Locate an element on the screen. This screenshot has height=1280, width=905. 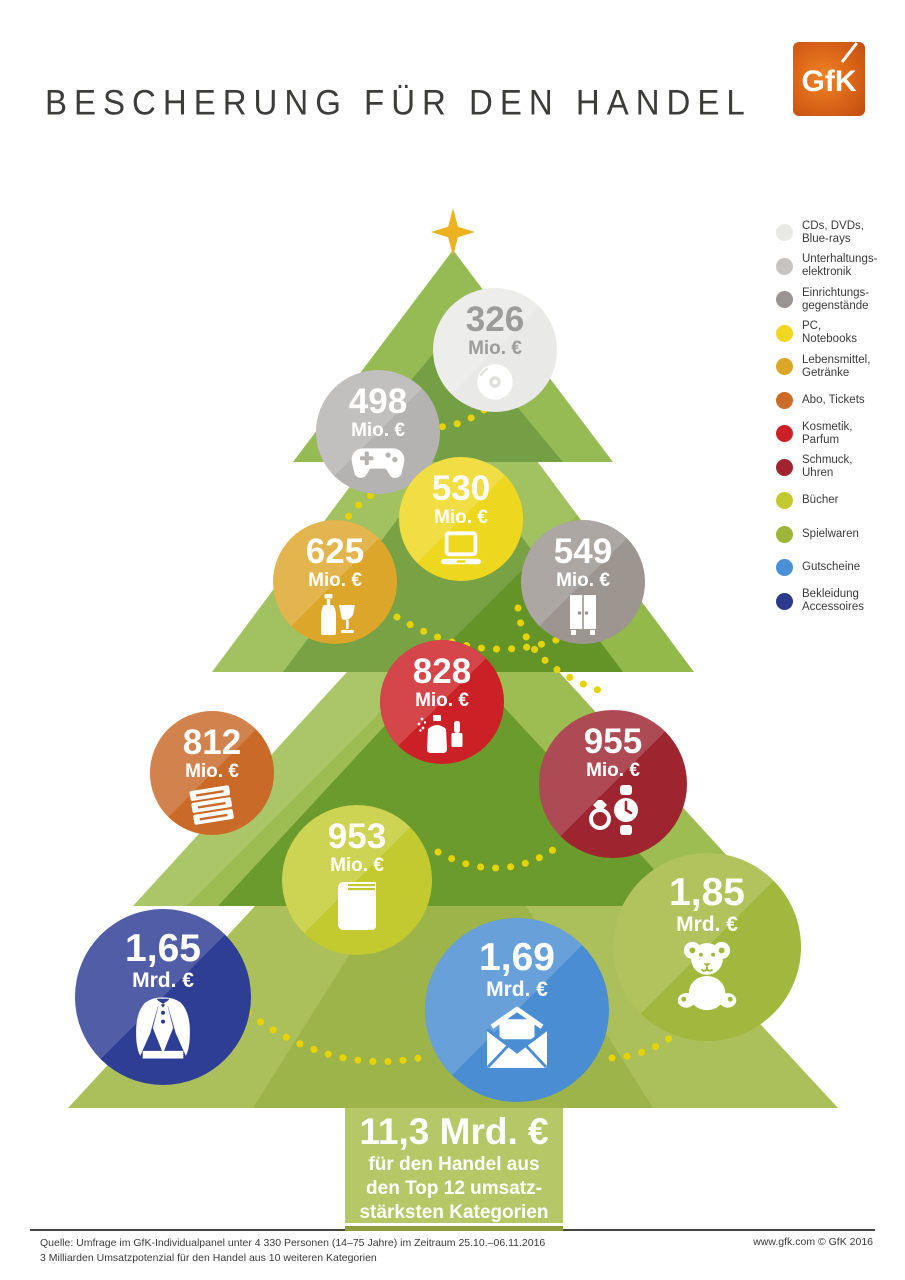
ornament-value: 1,69 is located at coordinates (517, 957).